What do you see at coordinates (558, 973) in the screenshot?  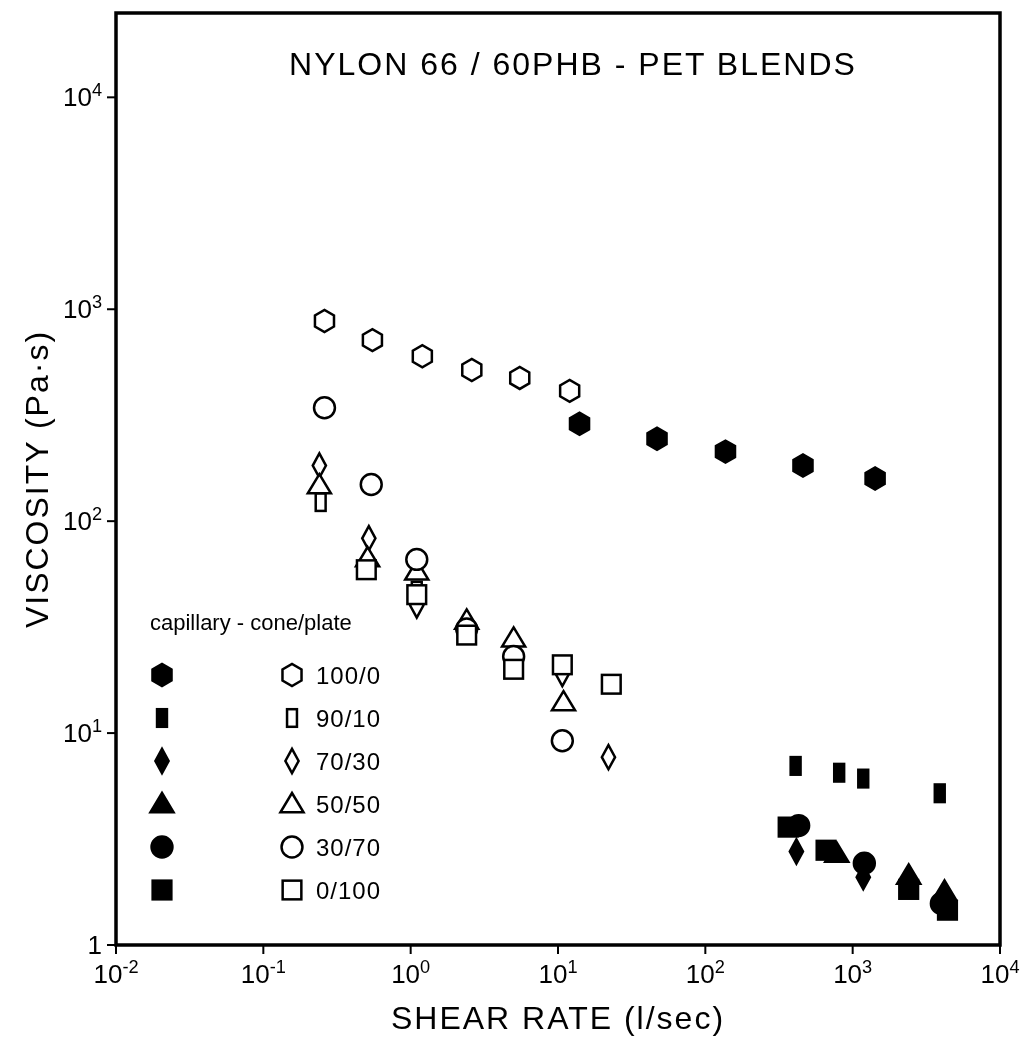 I see `x-tick-label: 10$^{1}$` at bounding box center [558, 973].